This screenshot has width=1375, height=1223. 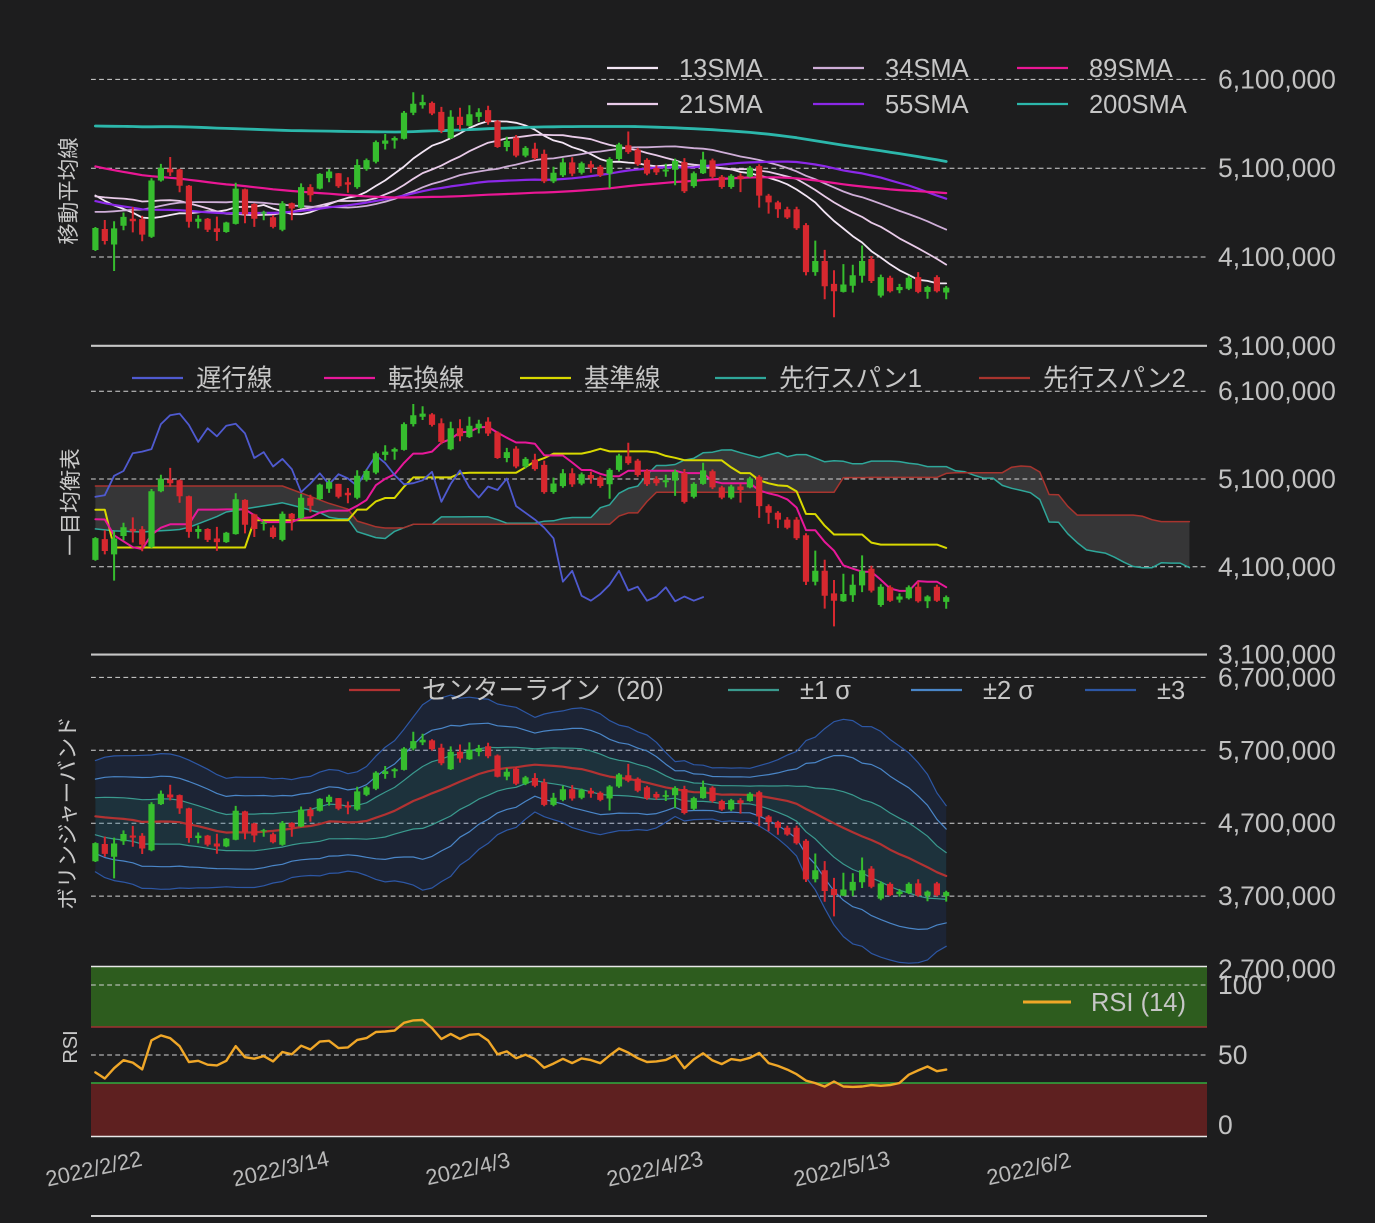 I want to click on svg-text: 先行スパン1, so click(x=850, y=379).